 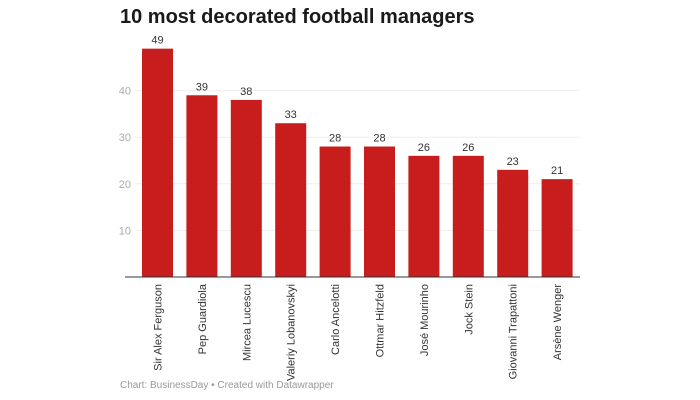 I want to click on y-tick-label: 20, so click(x=125, y=185).